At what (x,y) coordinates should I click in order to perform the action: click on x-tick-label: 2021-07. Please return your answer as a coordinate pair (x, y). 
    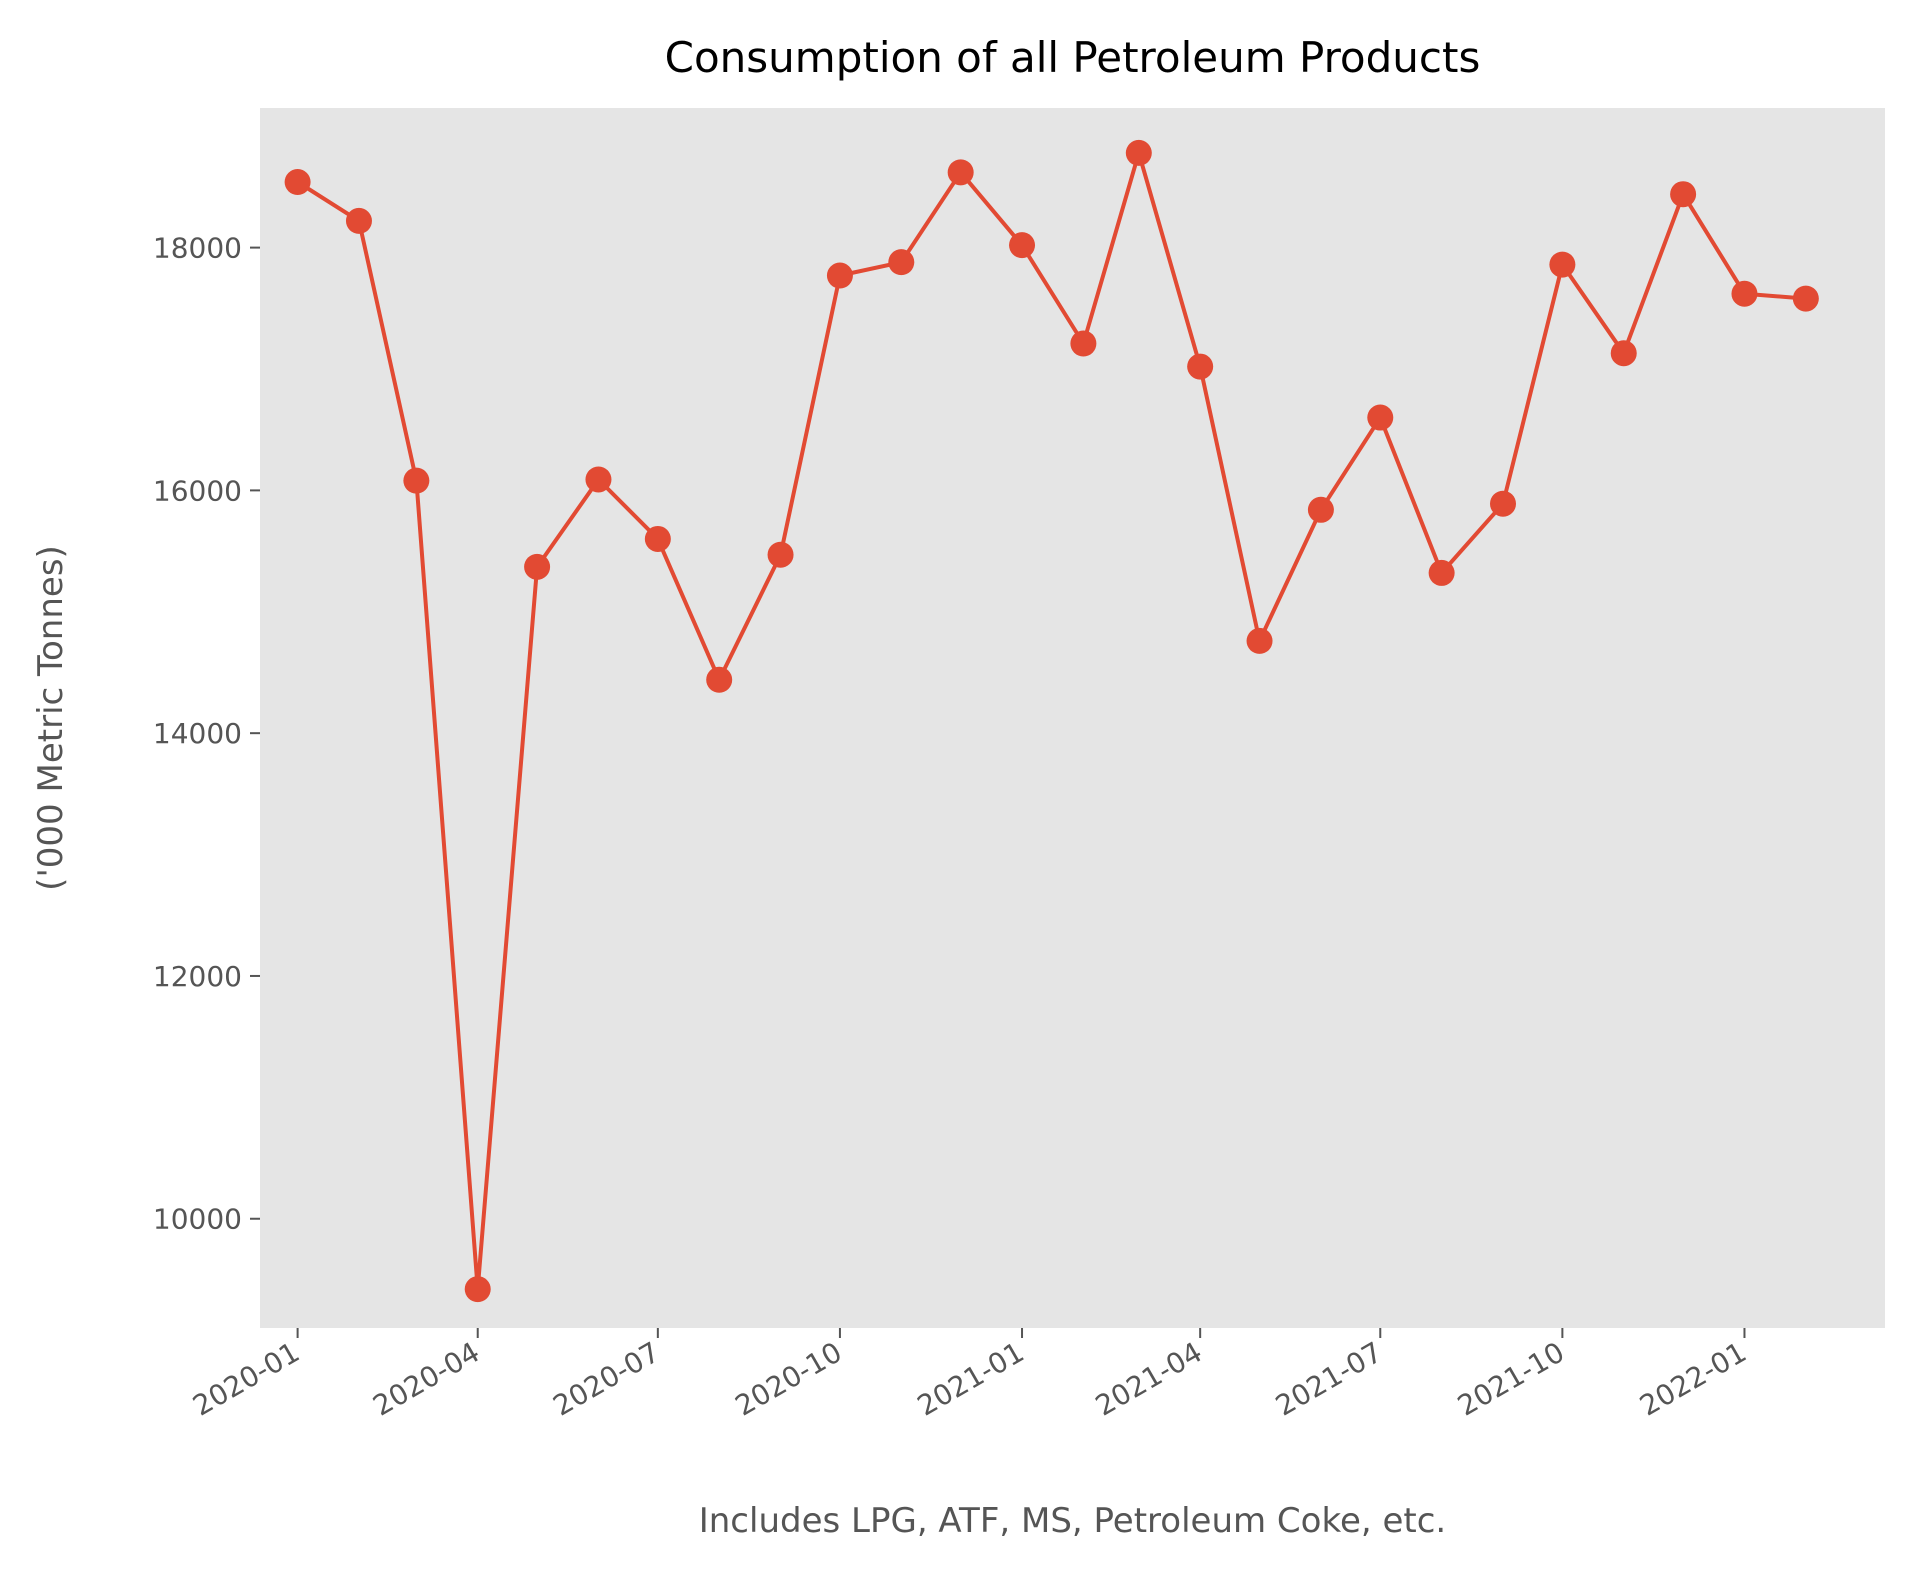
    Looking at the image, I should click on (1329, 1378).